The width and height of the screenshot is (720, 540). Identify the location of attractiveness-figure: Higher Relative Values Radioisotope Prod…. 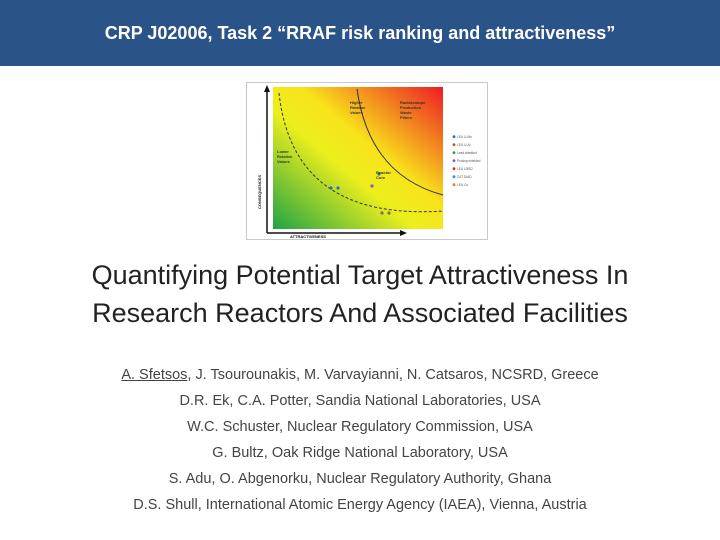
(367, 161).